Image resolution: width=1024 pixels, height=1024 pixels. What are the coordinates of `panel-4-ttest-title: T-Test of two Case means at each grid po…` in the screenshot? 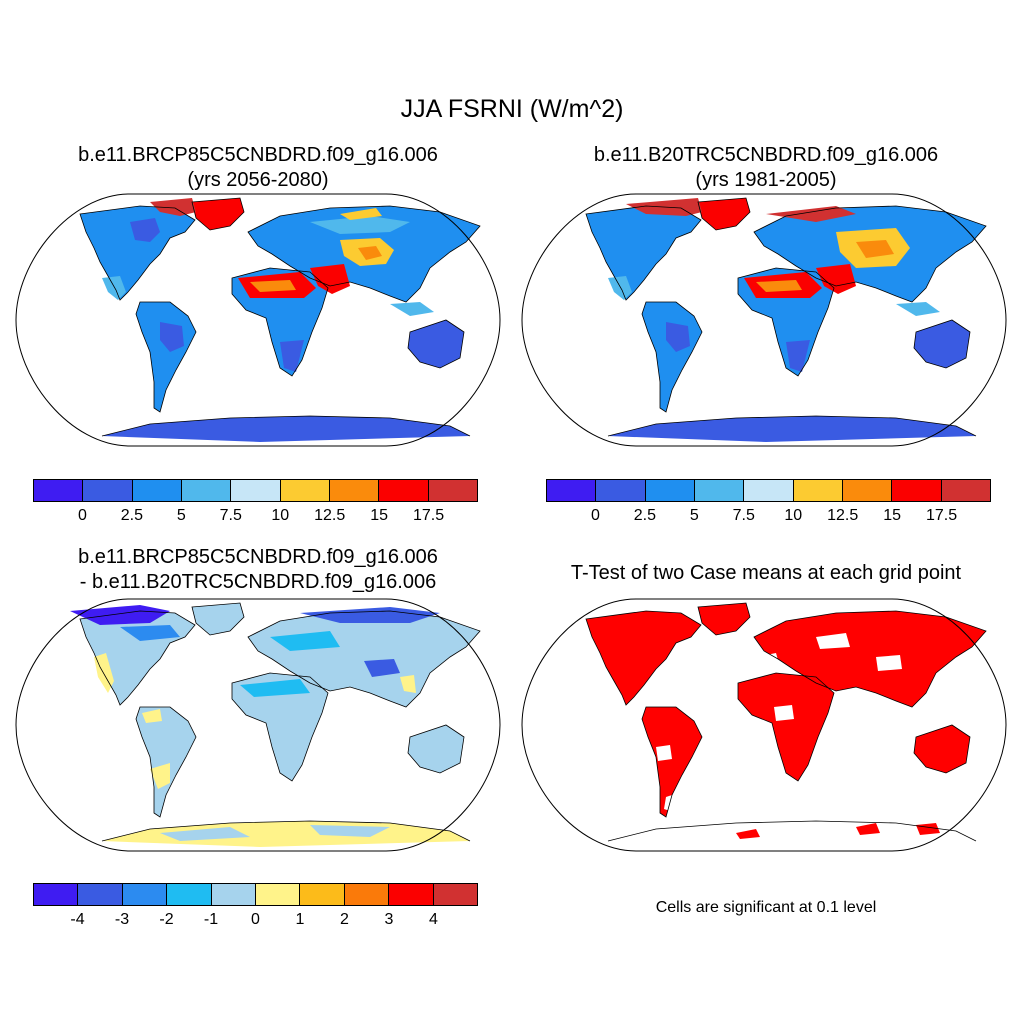 It's located at (766, 573).